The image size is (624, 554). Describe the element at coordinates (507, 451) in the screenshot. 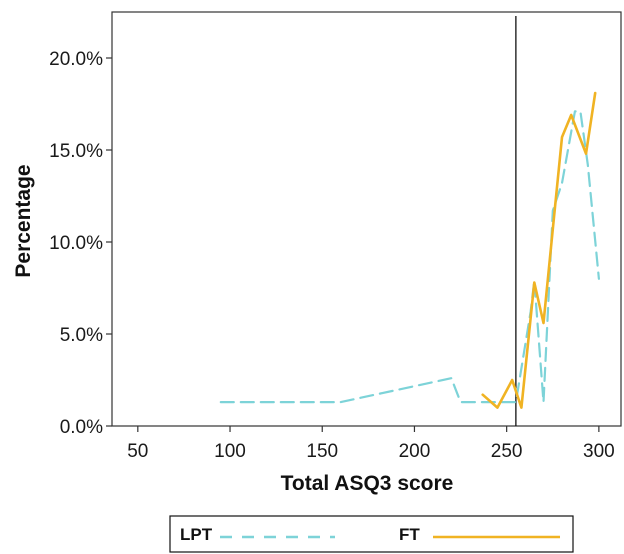

I see `x-tick-label: 250` at that location.